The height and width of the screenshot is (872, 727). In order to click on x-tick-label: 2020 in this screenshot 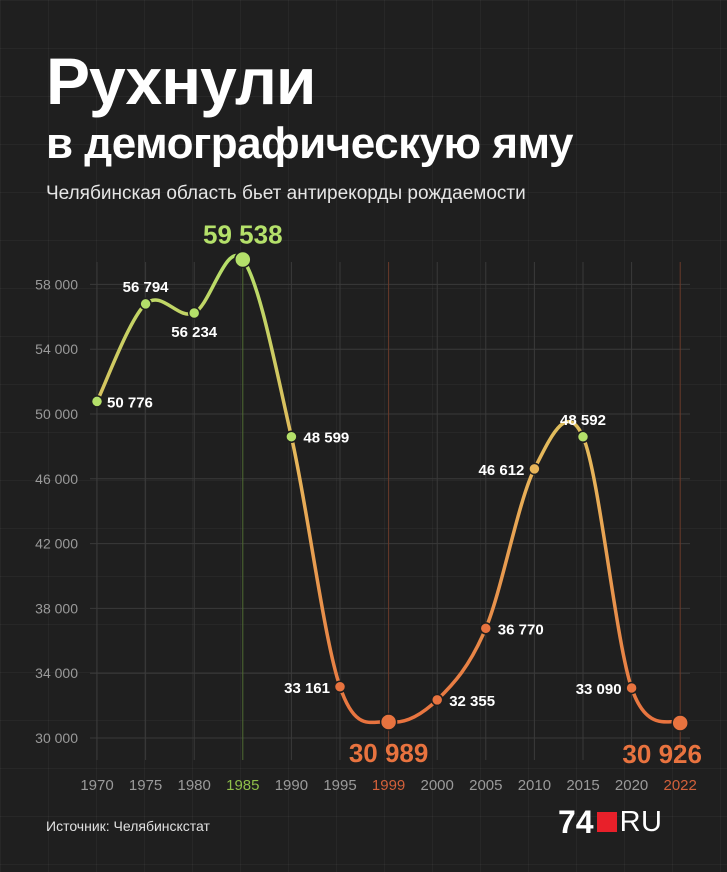, I will do `click(631, 785)`.